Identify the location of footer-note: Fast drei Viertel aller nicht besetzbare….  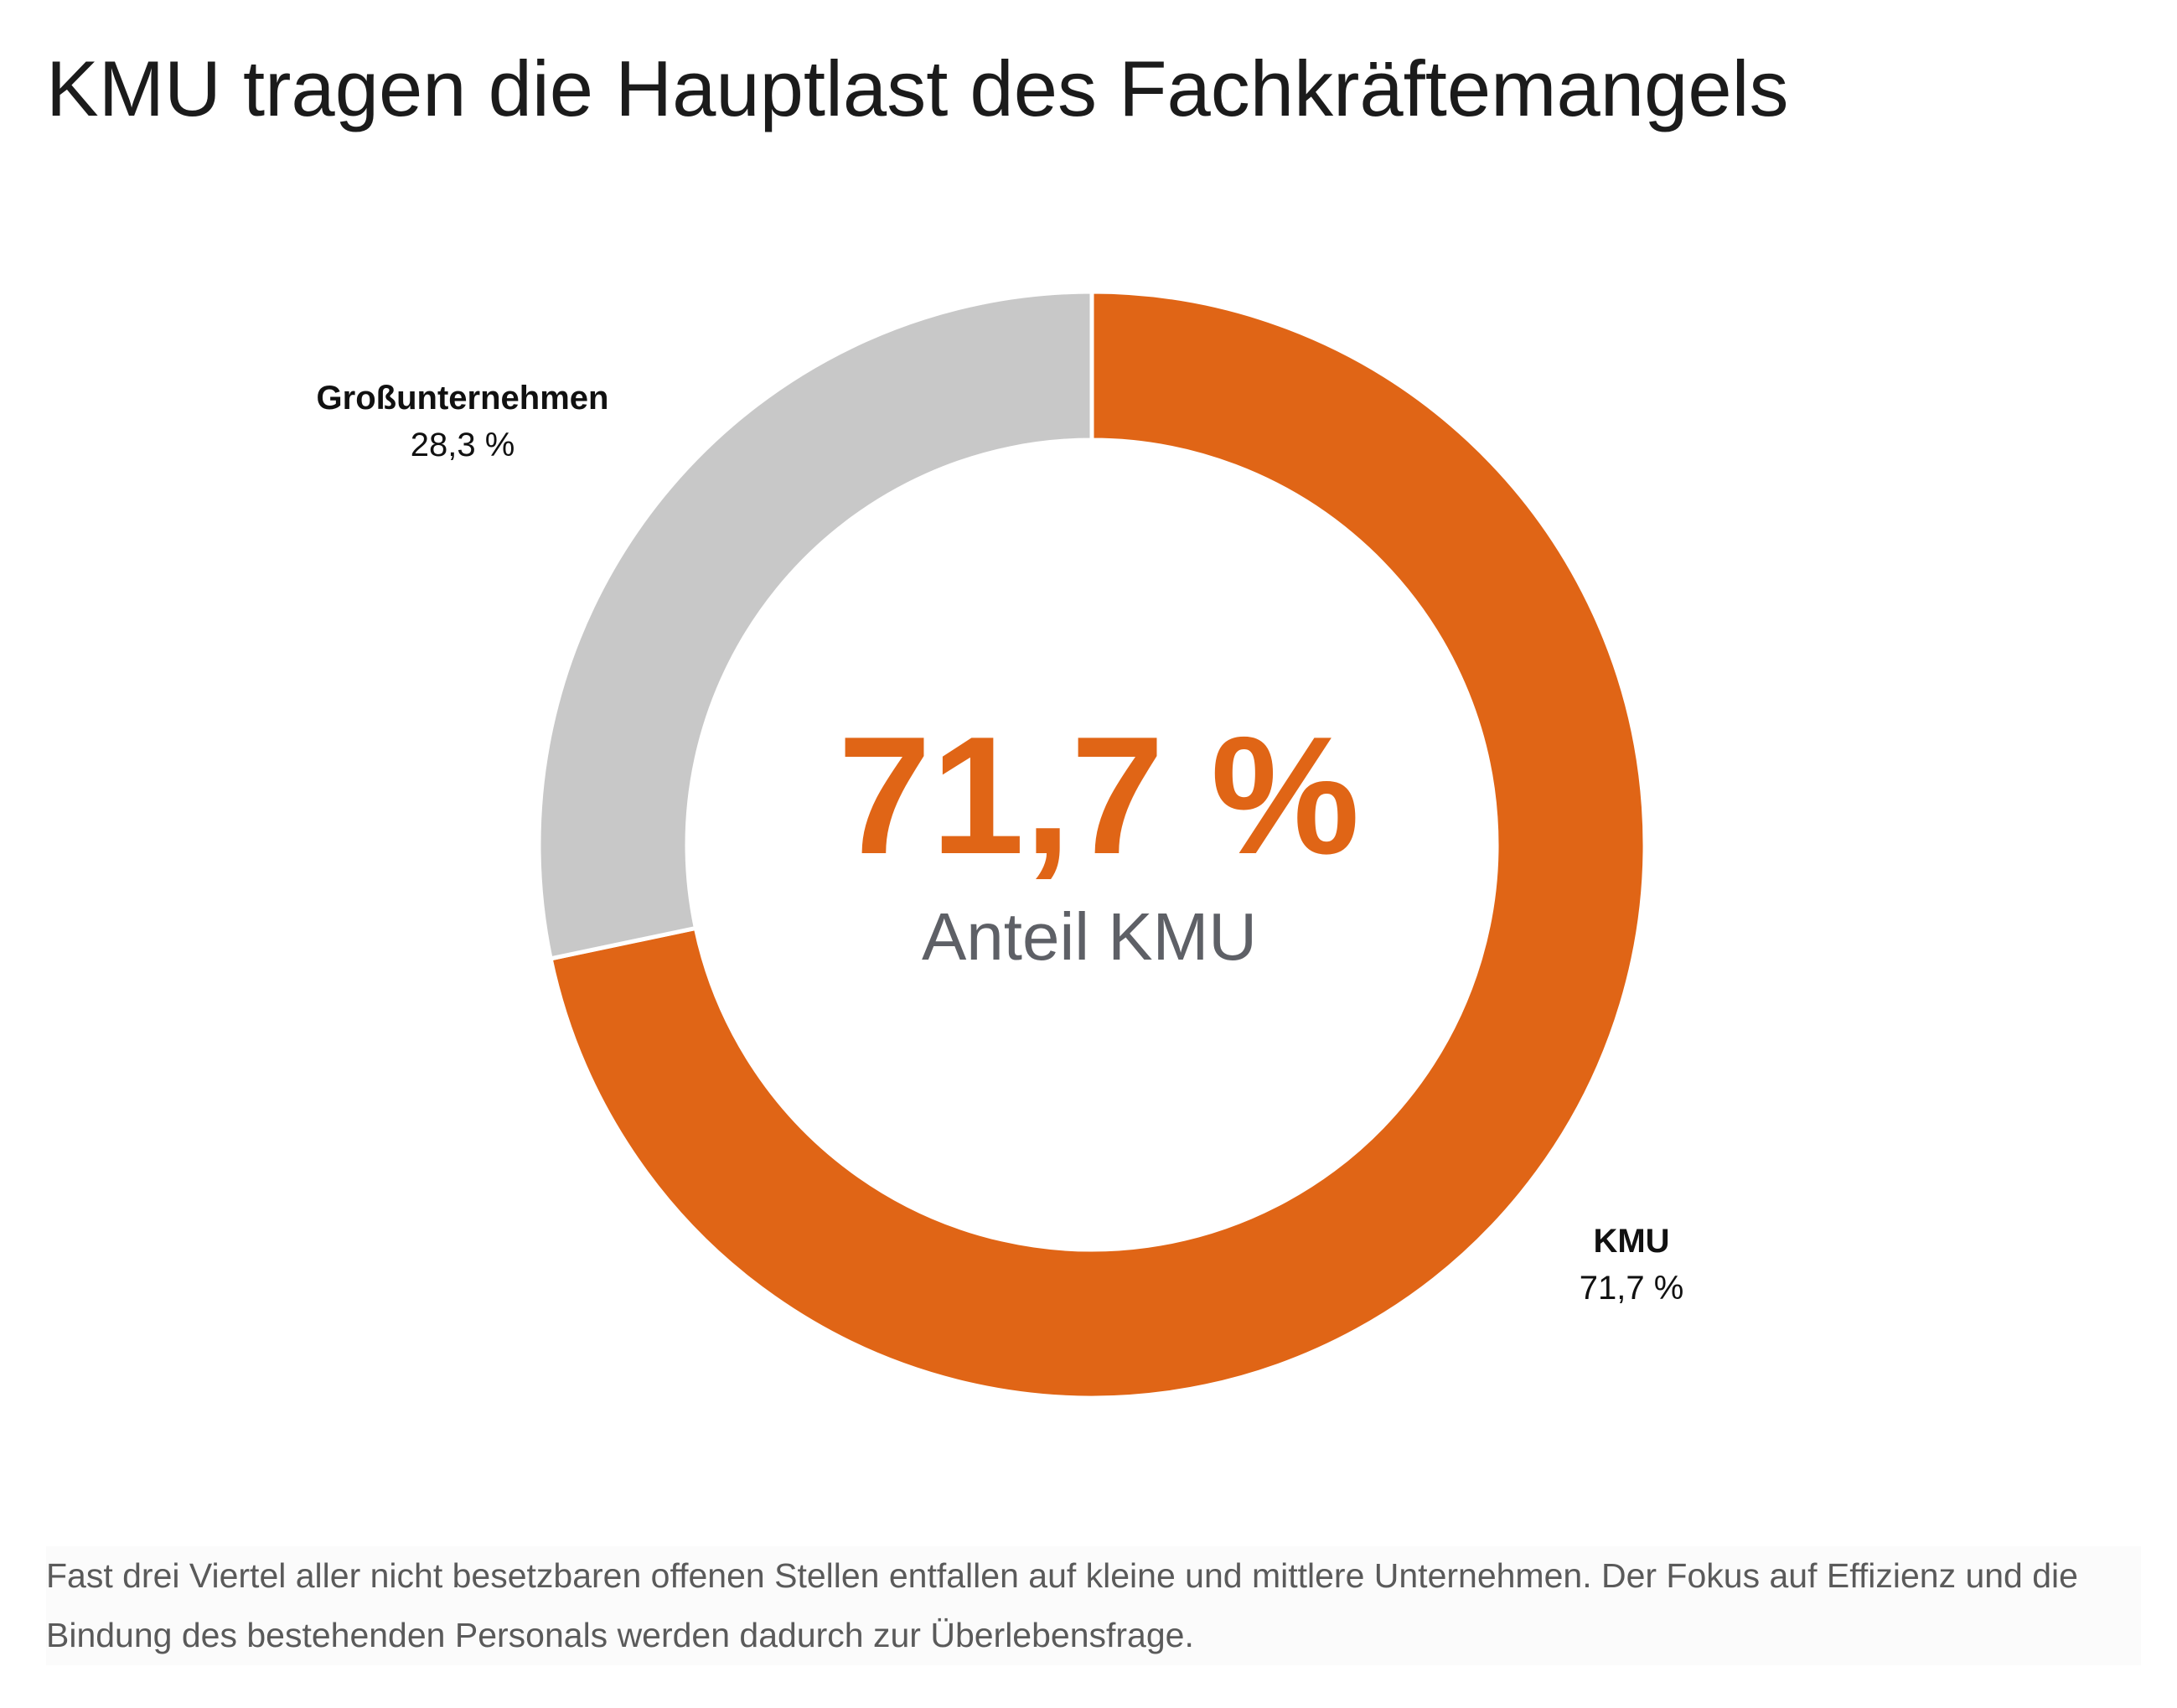
(1093, 1606).